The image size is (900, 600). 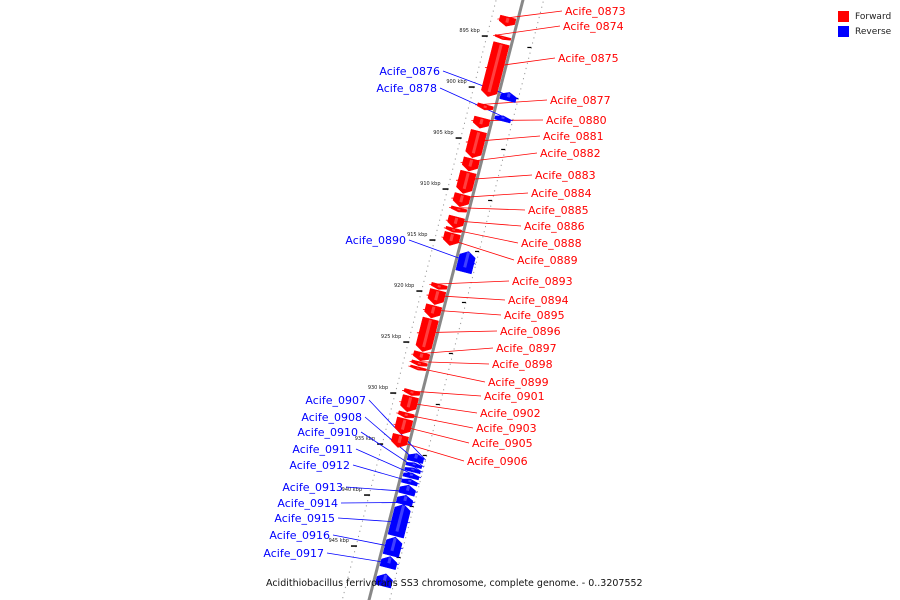 What do you see at coordinates (864, 31) in the screenshot?
I see `legend-item-reverse: Reverse` at bounding box center [864, 31].